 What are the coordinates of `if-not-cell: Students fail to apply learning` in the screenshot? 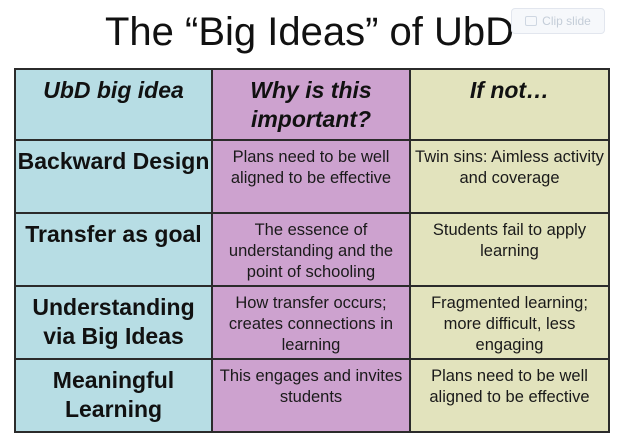 It's located at (509, 249).